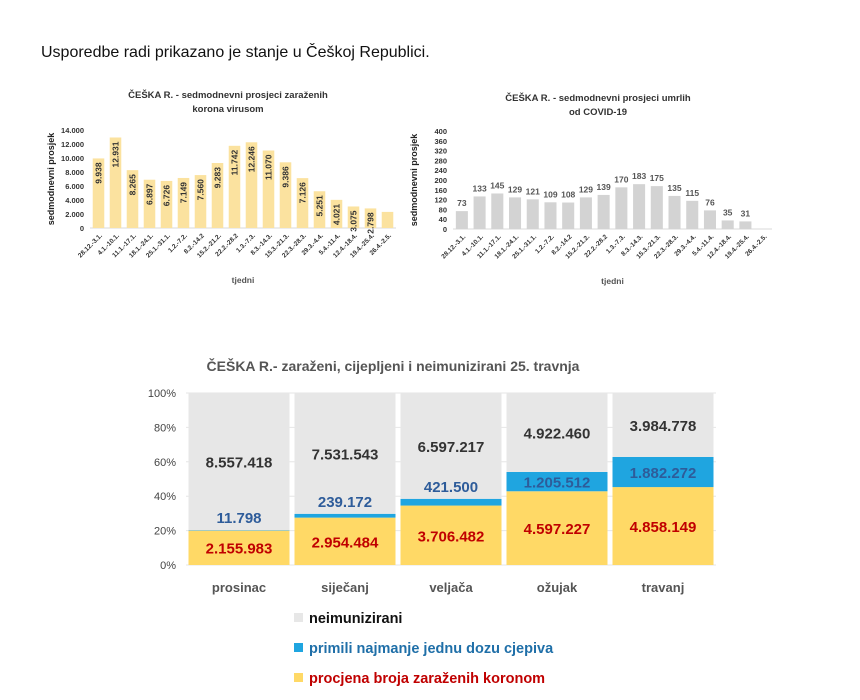 This screenshot has height=700, width=860. What do you see at coordinates (440, 170) in the screenshot?
I see `deaths-ytick-label: 240` at bounding box center [440, 170].